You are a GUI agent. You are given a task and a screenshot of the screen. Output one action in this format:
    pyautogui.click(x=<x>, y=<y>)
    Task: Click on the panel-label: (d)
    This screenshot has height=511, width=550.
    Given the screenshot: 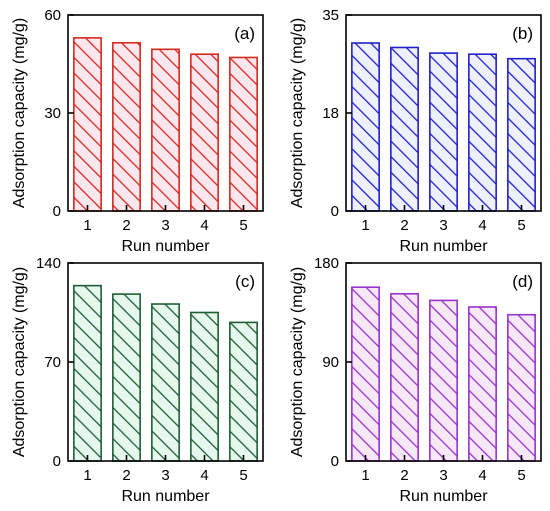 What is the action you would take?
    pyautogui.click(x=522, y=281)
    